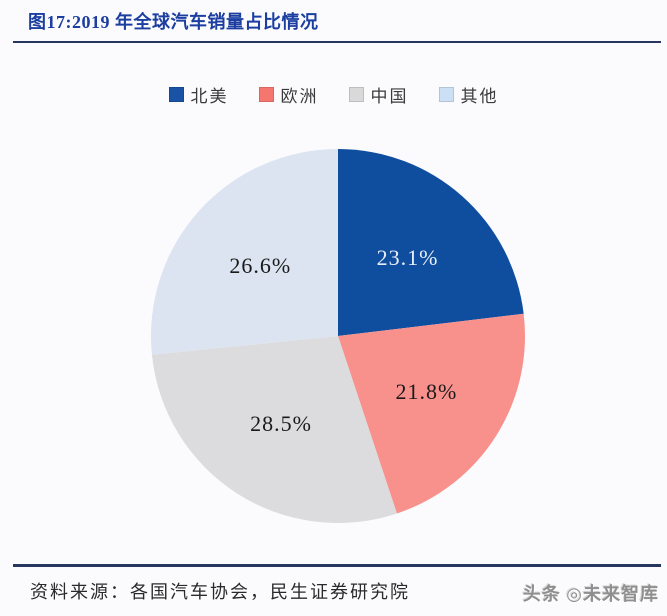  What do you see at coordinates (260, 265) in the screenshot?
I see `slice-value-label-其他: 26.6%` at bounding box center [260, 265].